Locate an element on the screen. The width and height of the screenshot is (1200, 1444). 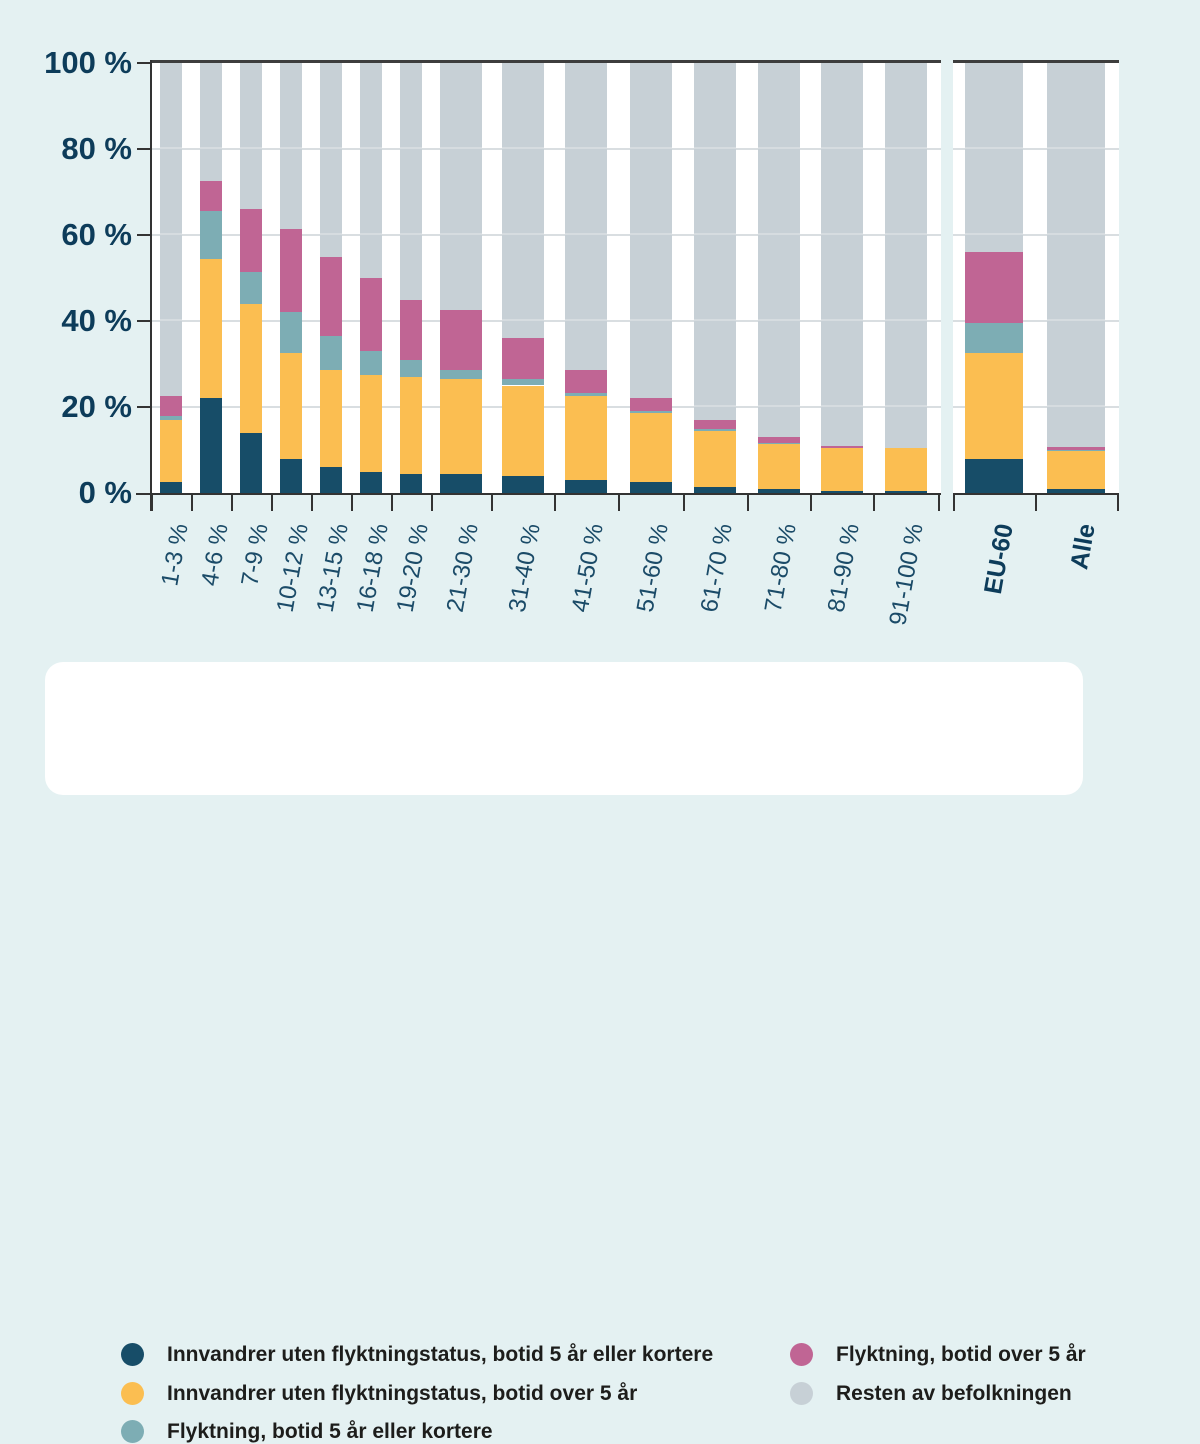
legend-swatch-flyktning-lang is located at coordinates (801, 1354).